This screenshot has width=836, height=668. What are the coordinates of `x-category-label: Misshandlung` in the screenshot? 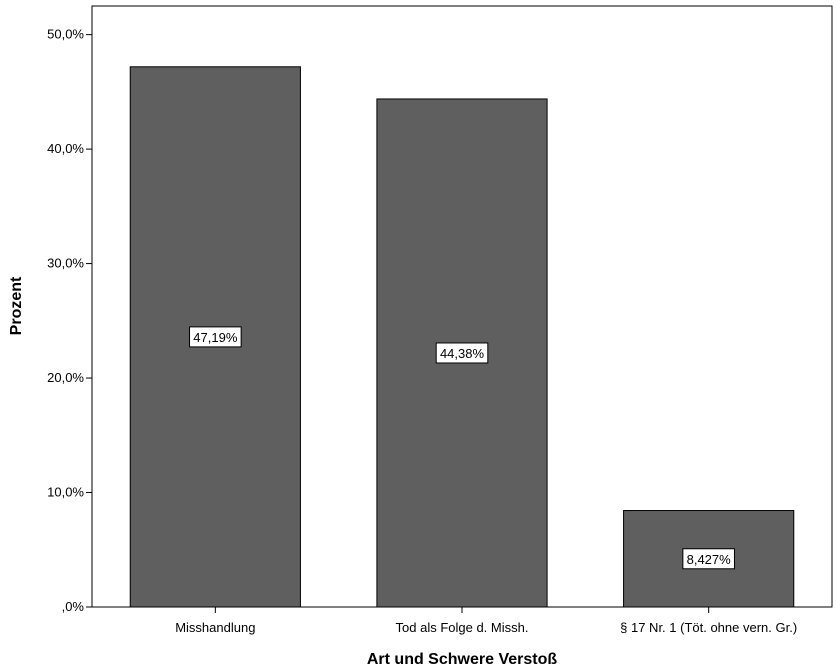 It's located at (215, 627).